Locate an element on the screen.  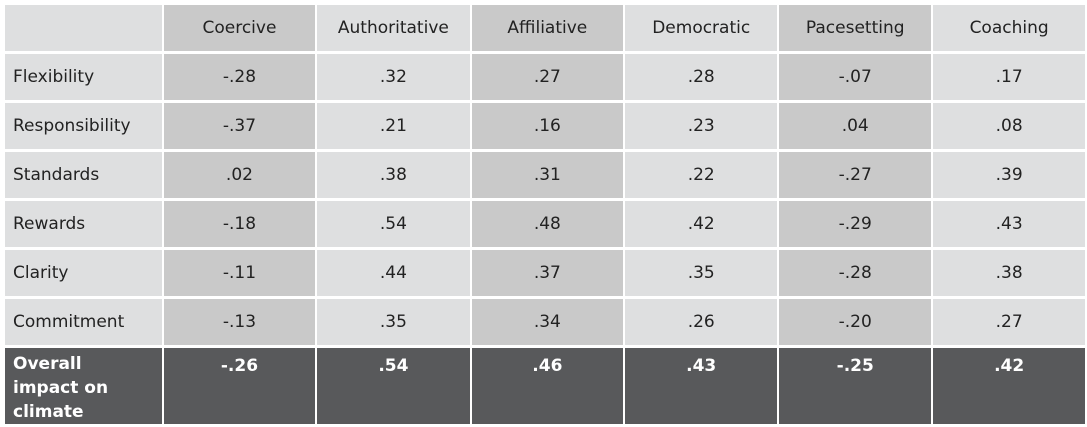
footer-value: .54 is located at coordinates (393, 386).